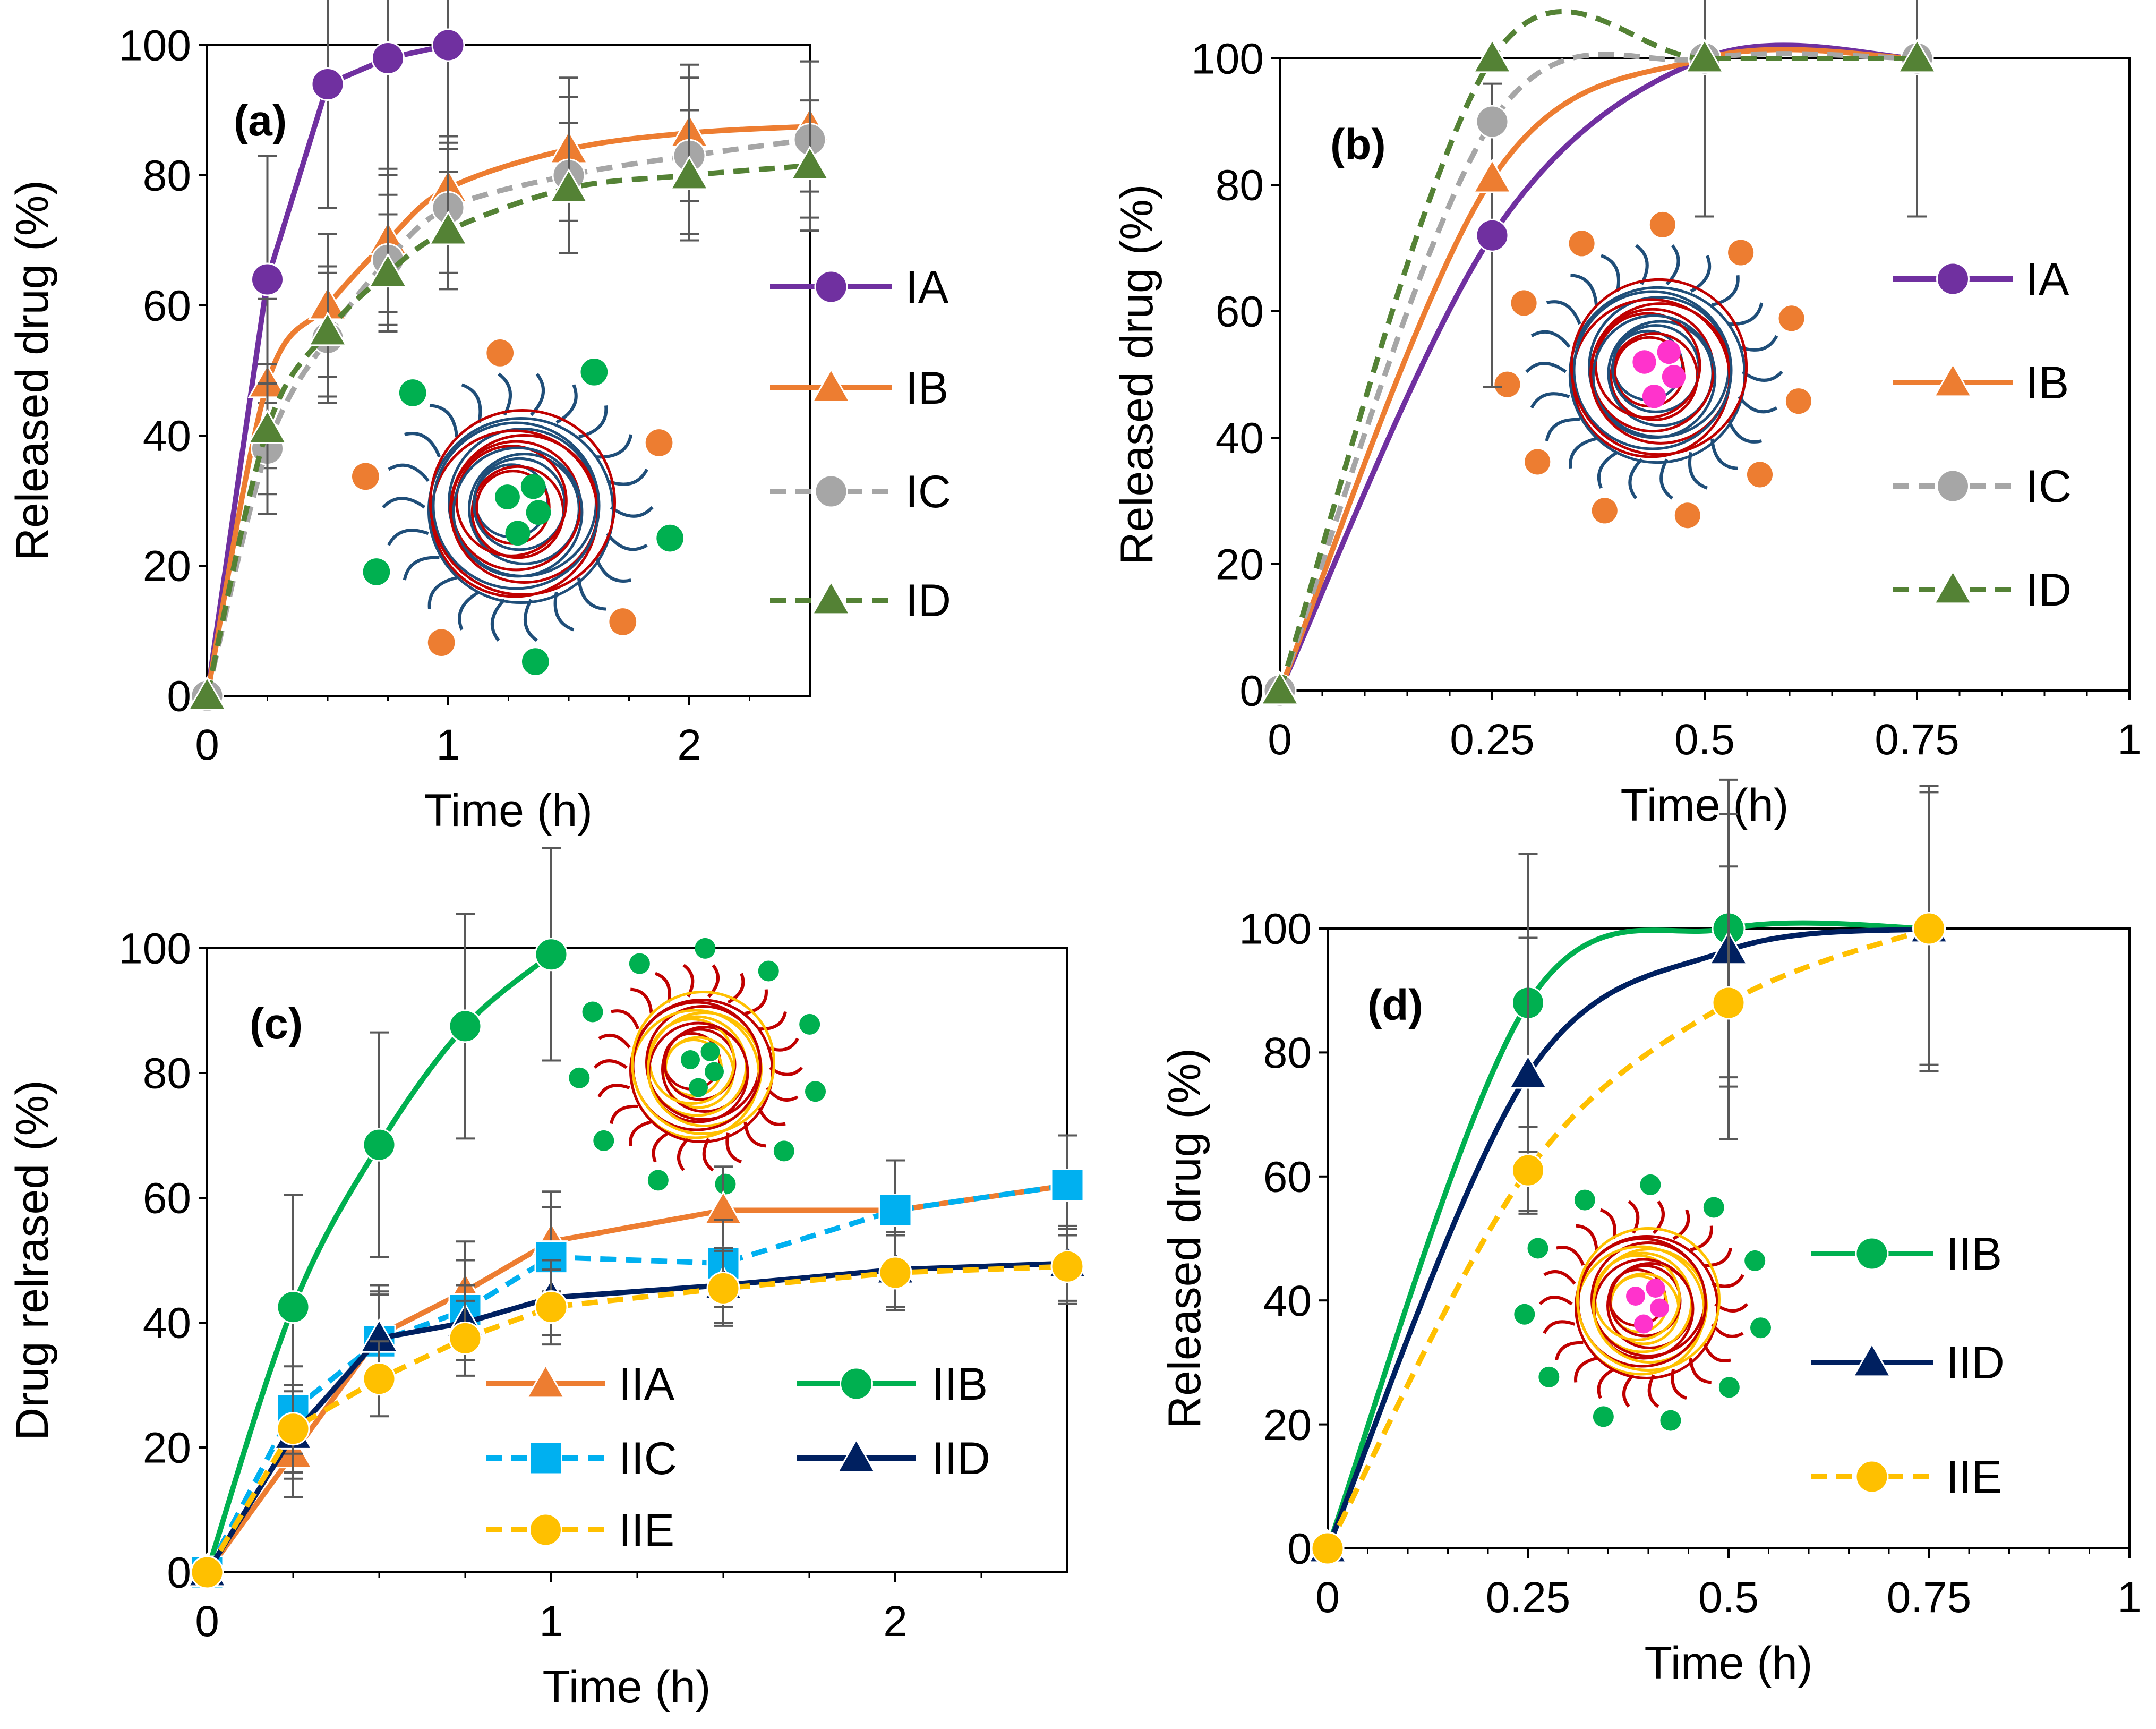 The image size is (2156, 1729). I want to click on x-tick-label: 1, so click(2129, 740).